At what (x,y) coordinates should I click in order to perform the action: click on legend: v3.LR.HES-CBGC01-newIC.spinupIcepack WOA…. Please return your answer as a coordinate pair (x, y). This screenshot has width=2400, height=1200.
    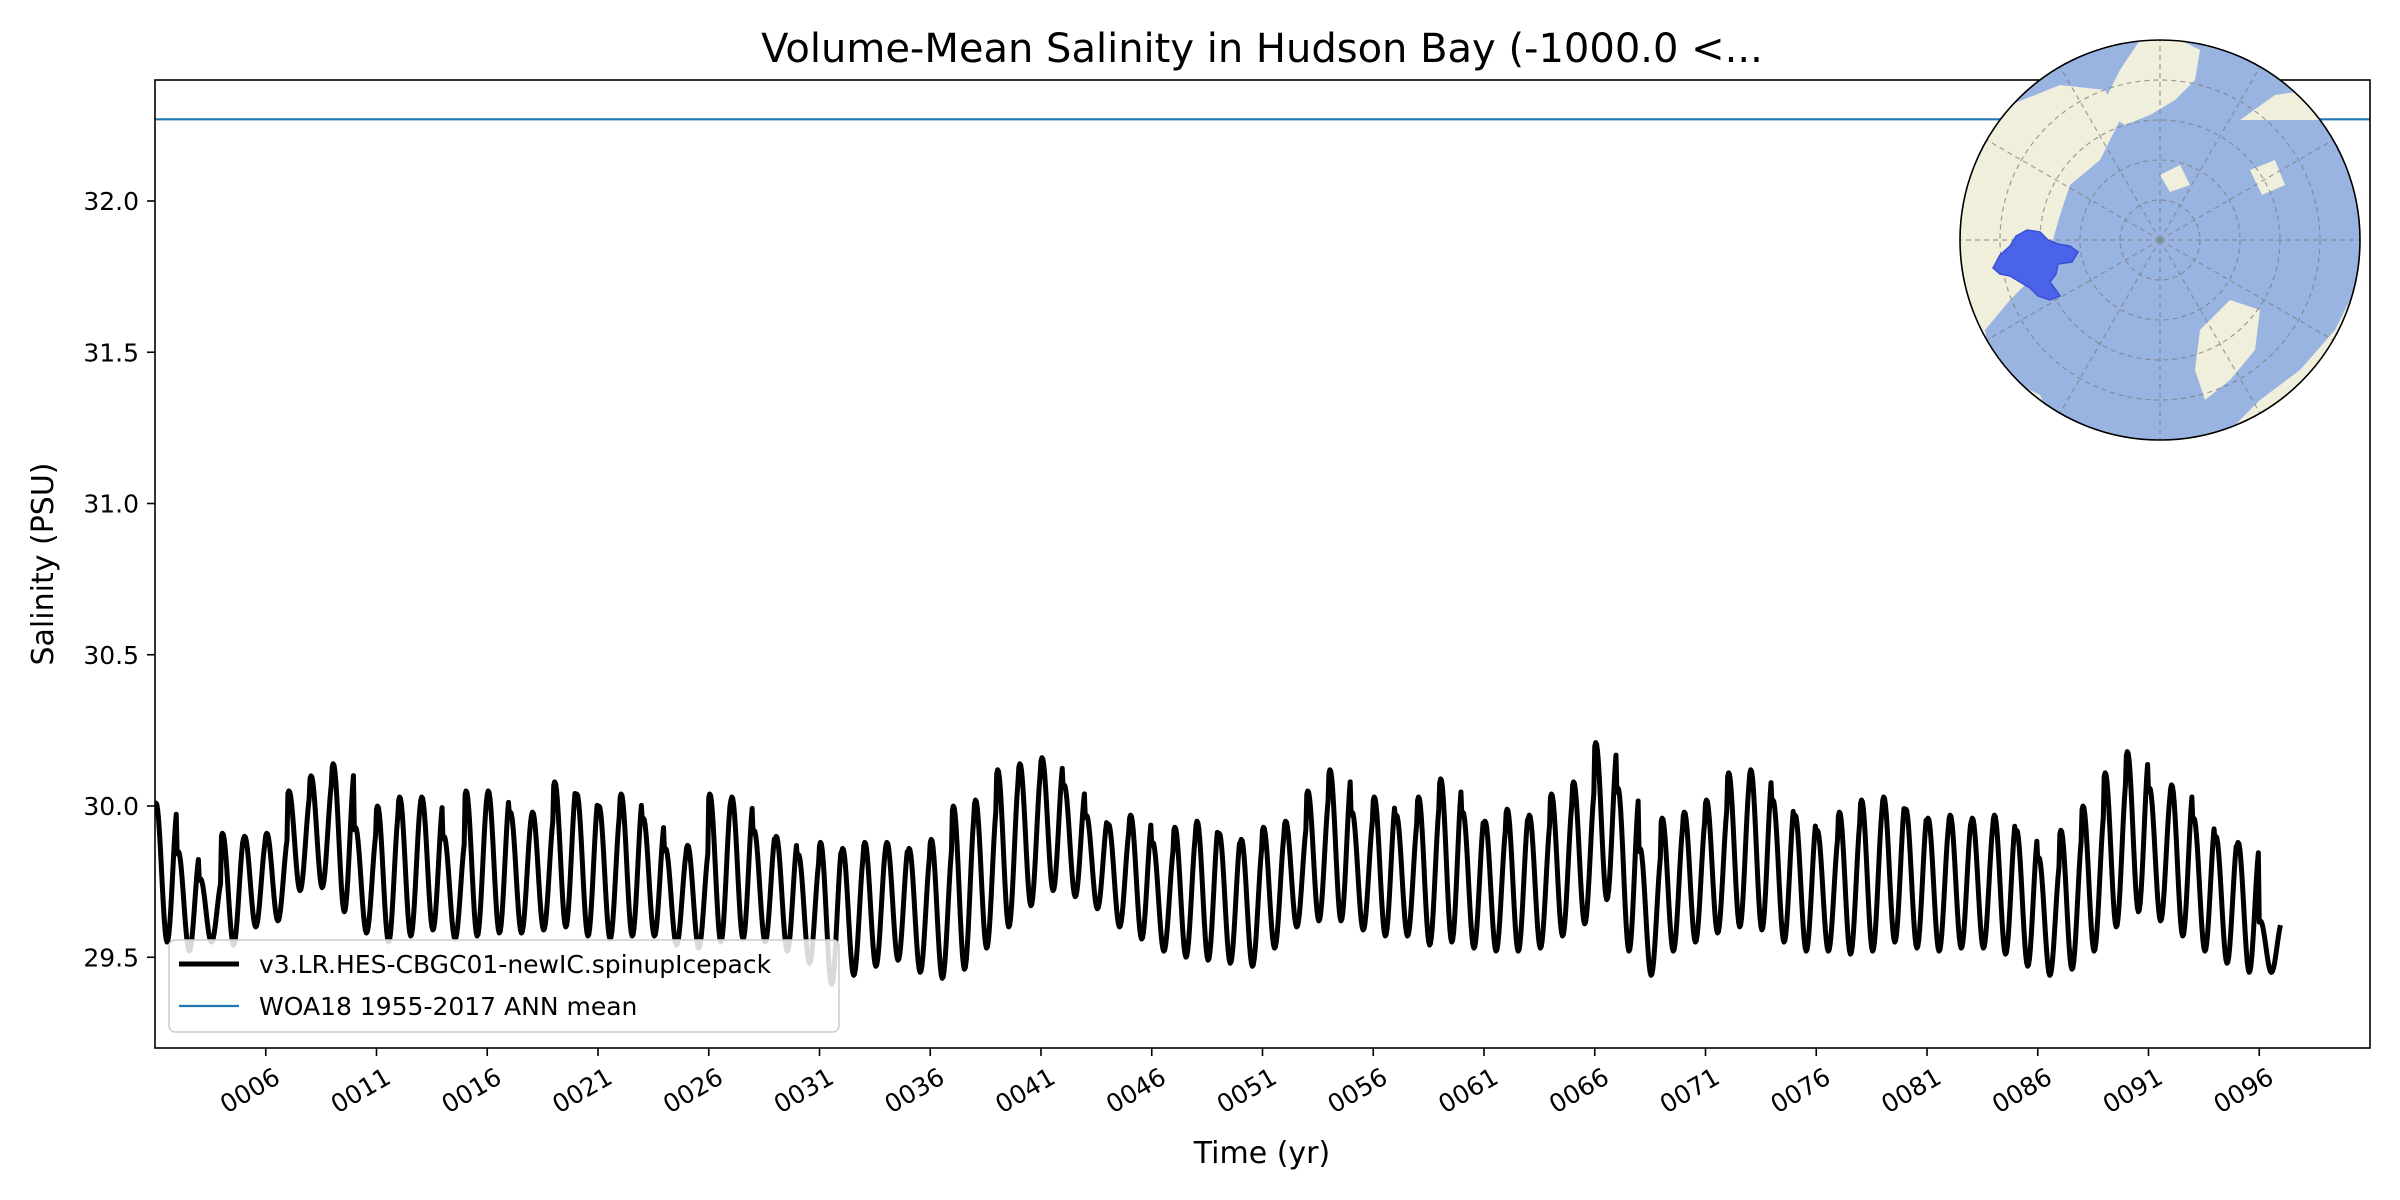
    Looking at the image, I should click on (504, 986).